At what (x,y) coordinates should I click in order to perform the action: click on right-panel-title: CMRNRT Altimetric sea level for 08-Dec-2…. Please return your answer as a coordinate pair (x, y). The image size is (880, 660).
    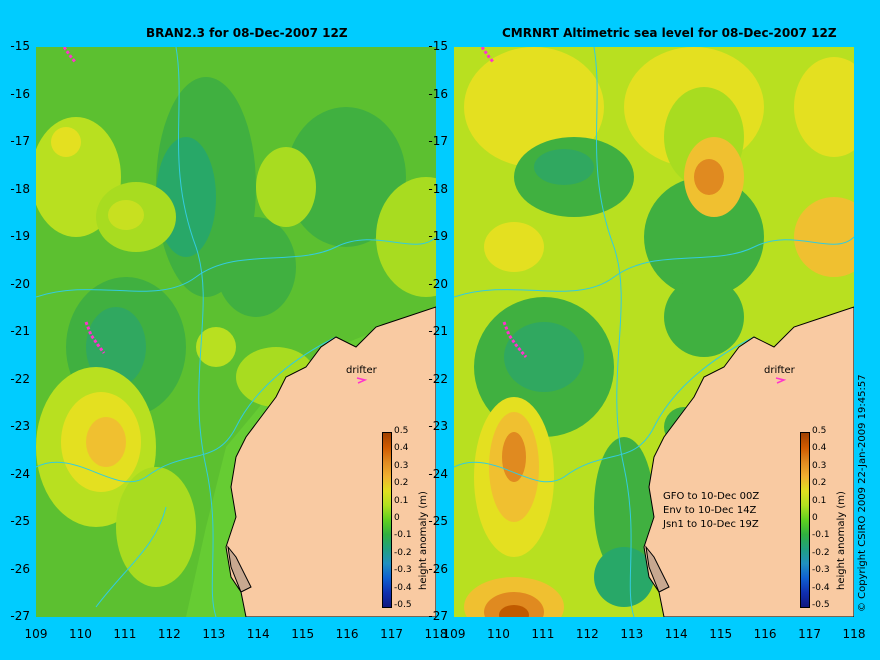
    Looking at the image, I should click on (669, 33).